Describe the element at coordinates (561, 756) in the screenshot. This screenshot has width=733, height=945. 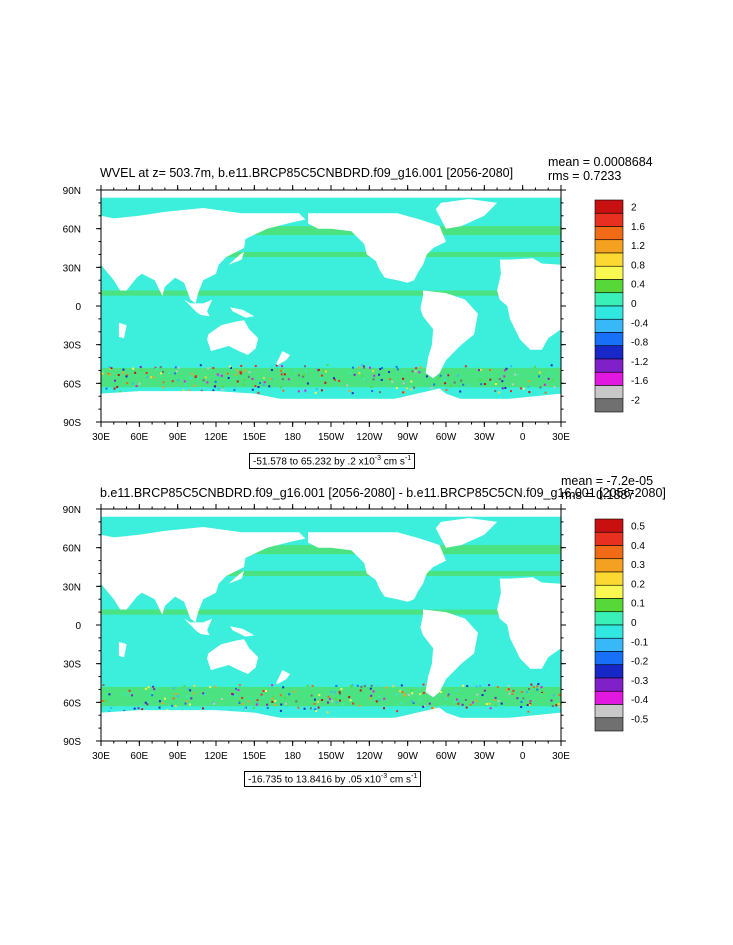
I see `x-tick-label: 30E` at that location.